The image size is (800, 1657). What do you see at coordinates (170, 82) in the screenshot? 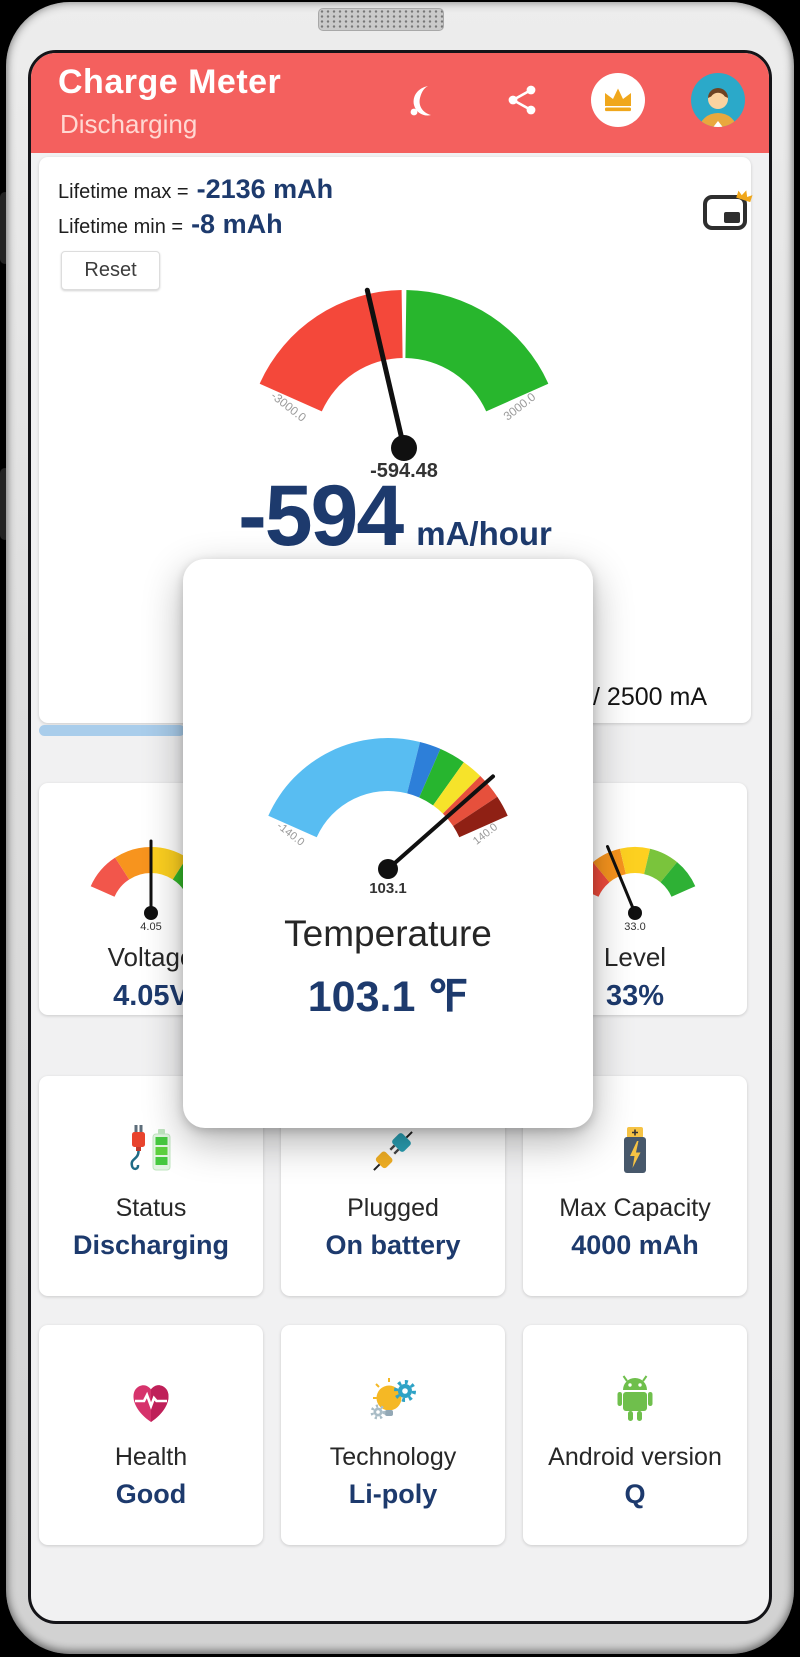
I see `app-title: Charge Meter` at bounding box center [170, 82].